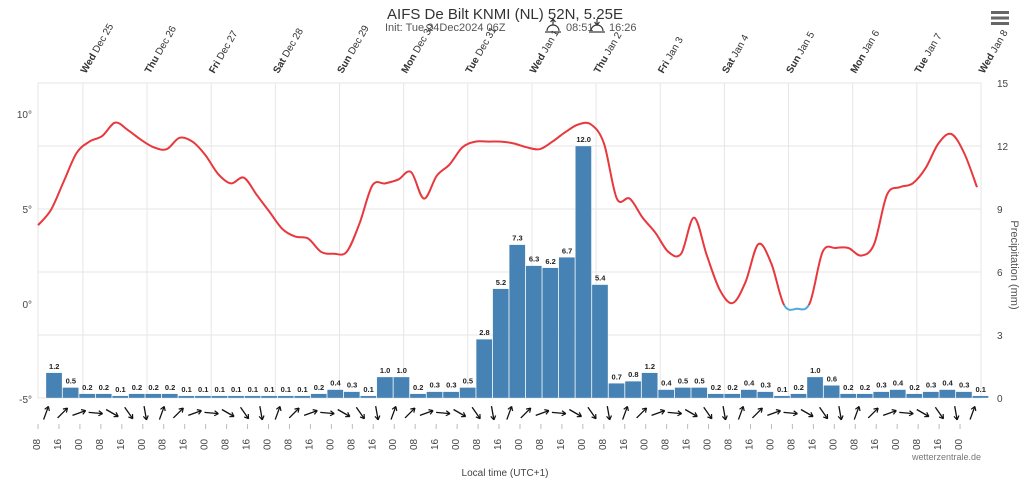  I want to click on y-axis-left: 10° 5° 0° -5°, so click(24, 258).